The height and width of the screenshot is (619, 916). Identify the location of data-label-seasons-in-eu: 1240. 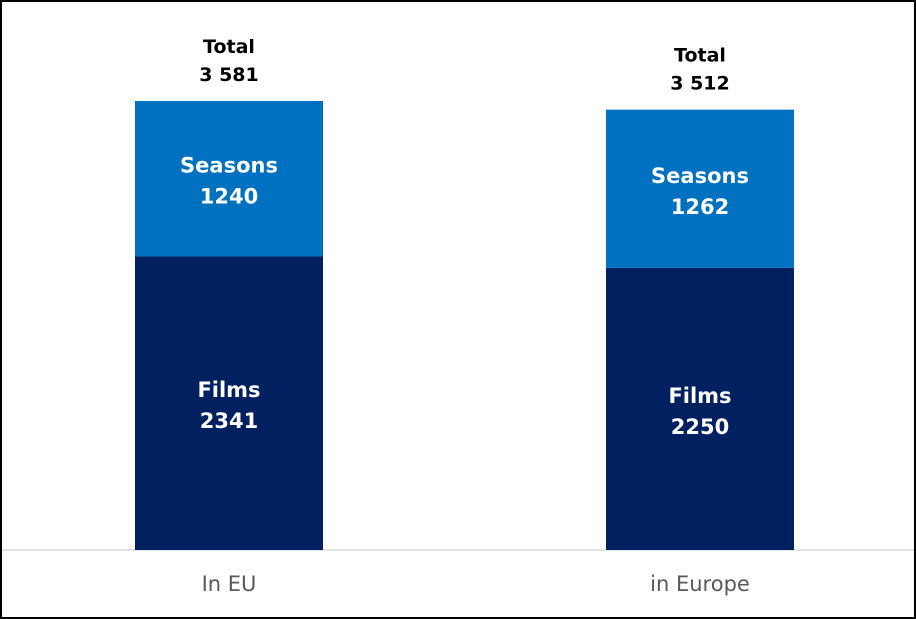
(229, 197).